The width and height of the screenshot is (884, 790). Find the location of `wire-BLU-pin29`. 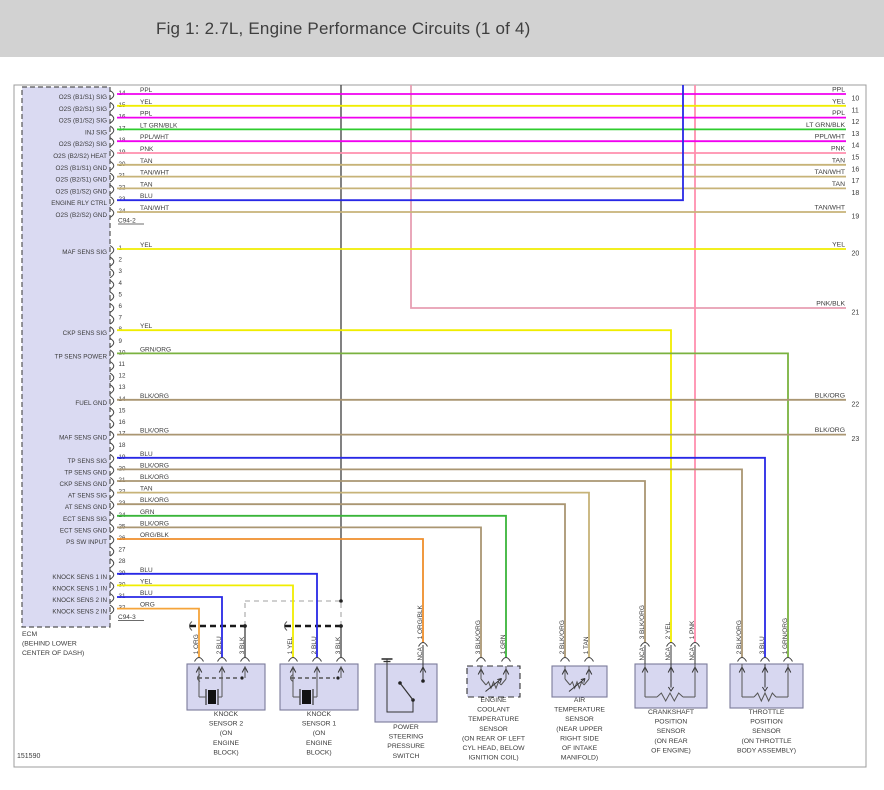

wire-BLU-pin29 is located at coordinates (217, 615).